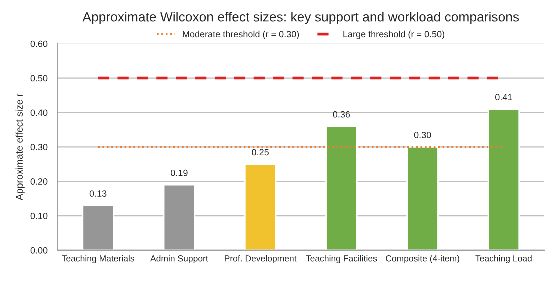 The height and width of the screenshot is (283, 550). Describe the element at coordinates (341, 114) in the screenshot. I see `data-label: 0.36` at that location.